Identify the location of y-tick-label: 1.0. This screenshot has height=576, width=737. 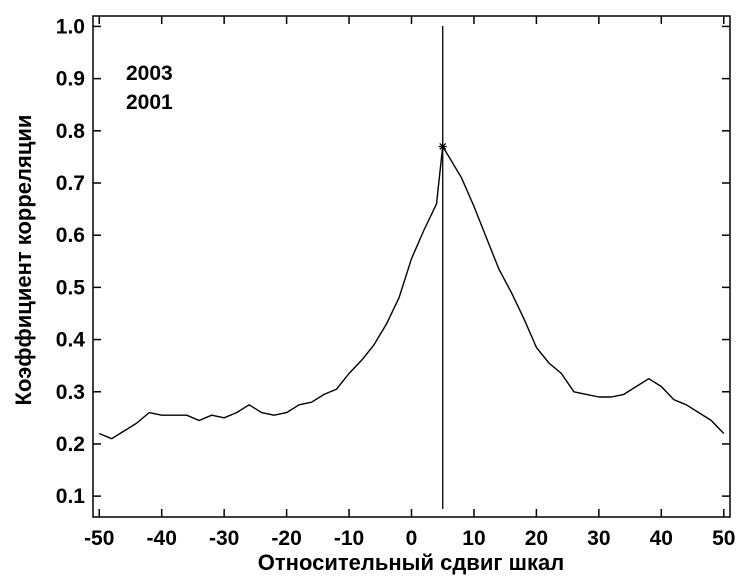
(70, 26).